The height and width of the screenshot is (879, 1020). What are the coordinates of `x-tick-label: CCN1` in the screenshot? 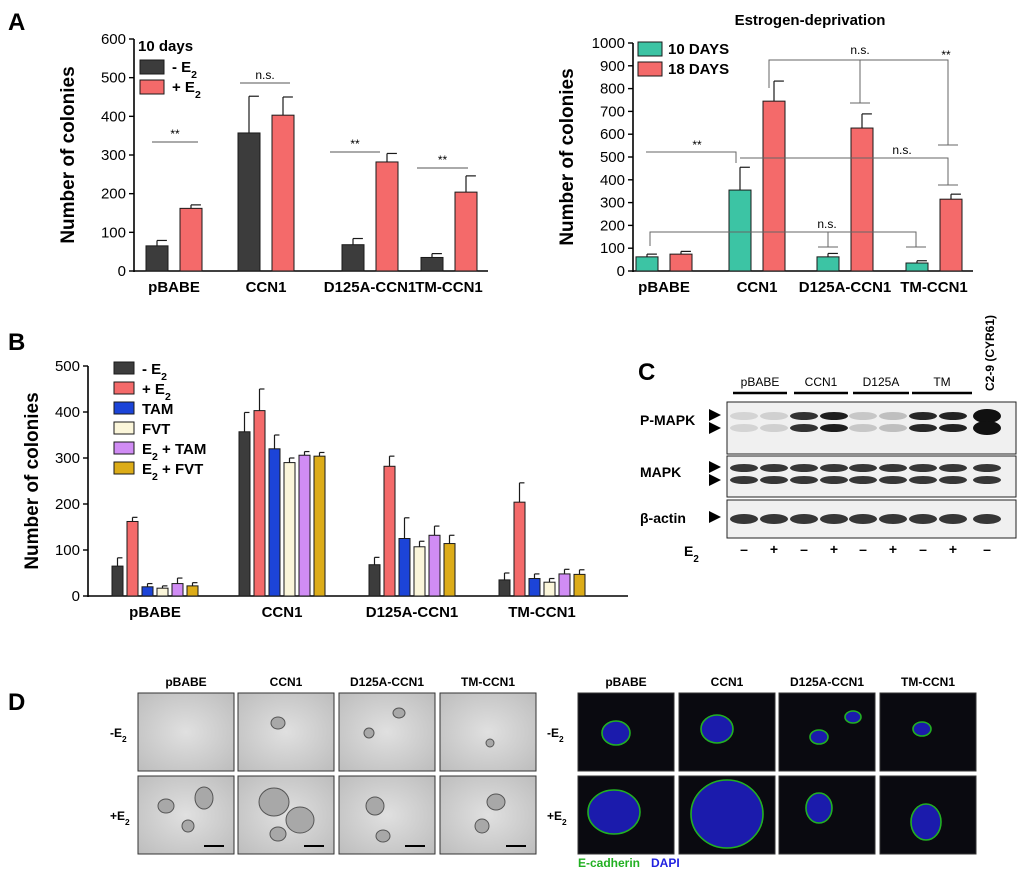 It's located at (757, 287).